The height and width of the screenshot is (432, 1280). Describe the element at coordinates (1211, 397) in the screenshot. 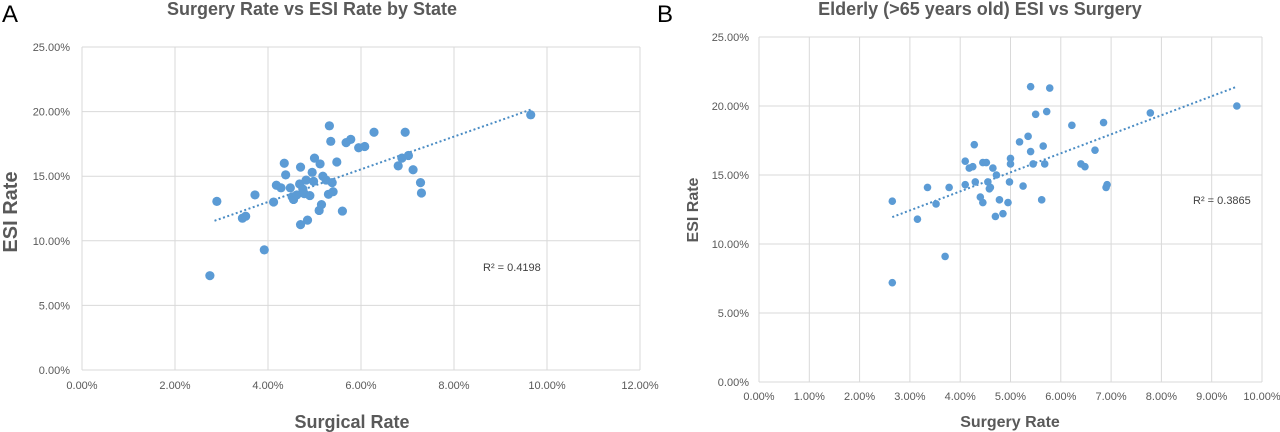

I see `b-x-tick-label: 9.00%` at that location.